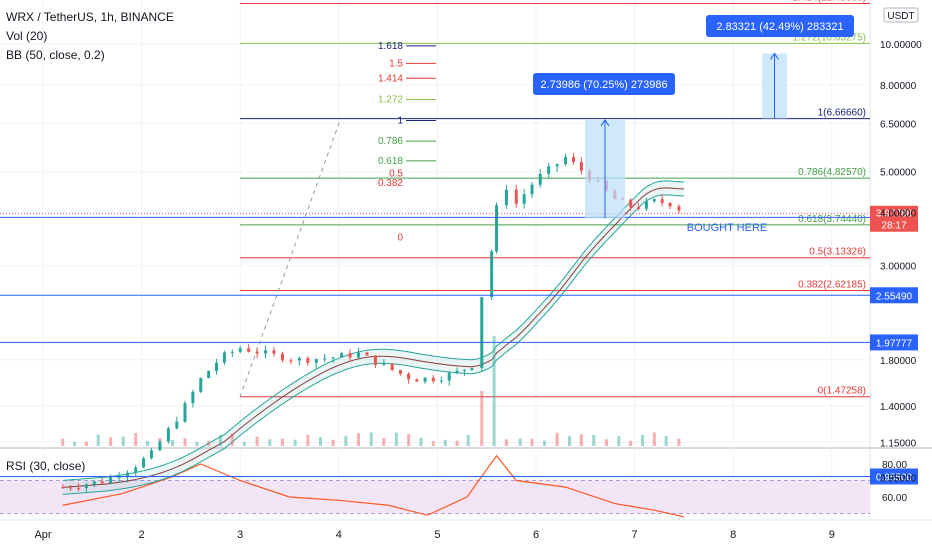 The height and width of the screenshot is (555, 932). I want to click on price-tick-label: 4.00000, so click(898, 214).